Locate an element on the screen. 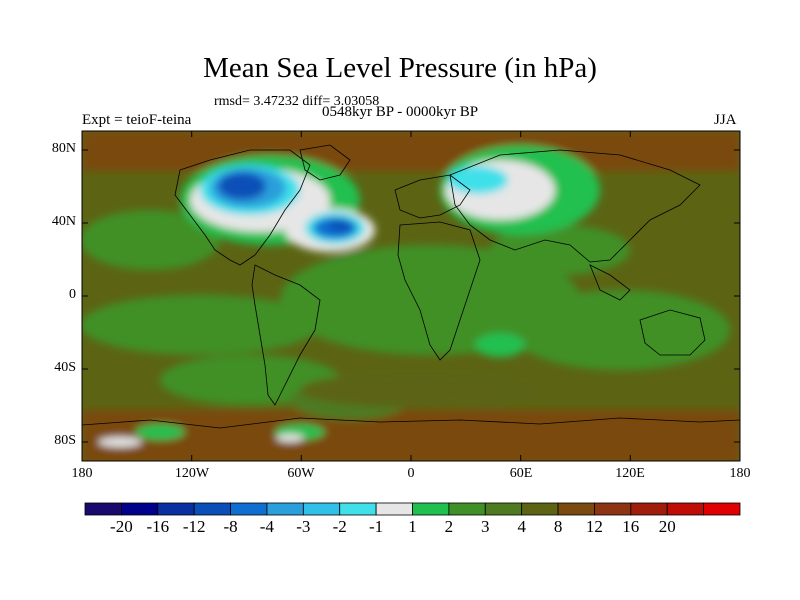 The image size is (800, 600). lon-label-0: 0 is located at coordinates (411, 473).